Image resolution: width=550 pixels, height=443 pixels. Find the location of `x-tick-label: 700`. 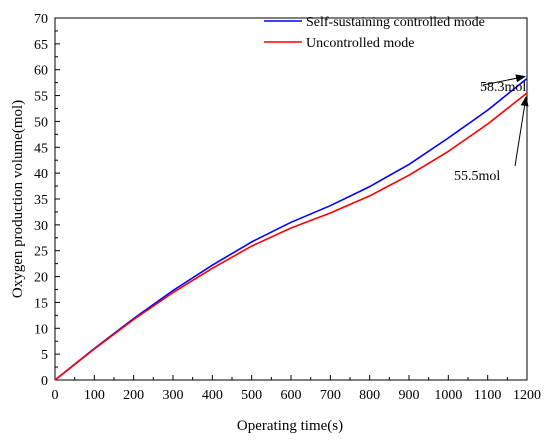

x-tick-label: 700 is located at coordinates (330, 395).